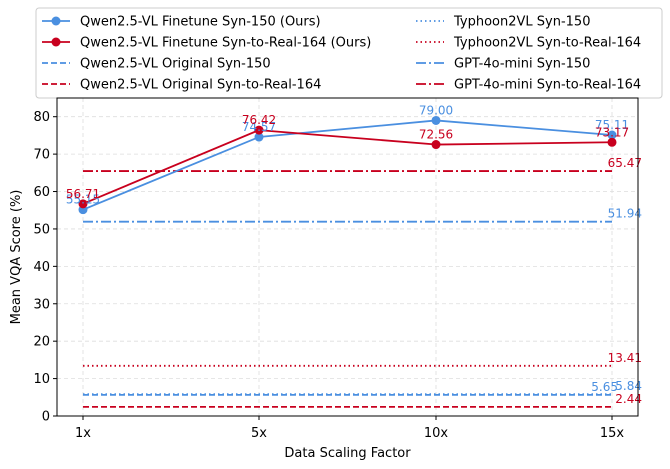 Image resolution: width=670 pixels, height=469 pixels. I want to click on data-label: 55.15, so click(83, 200).